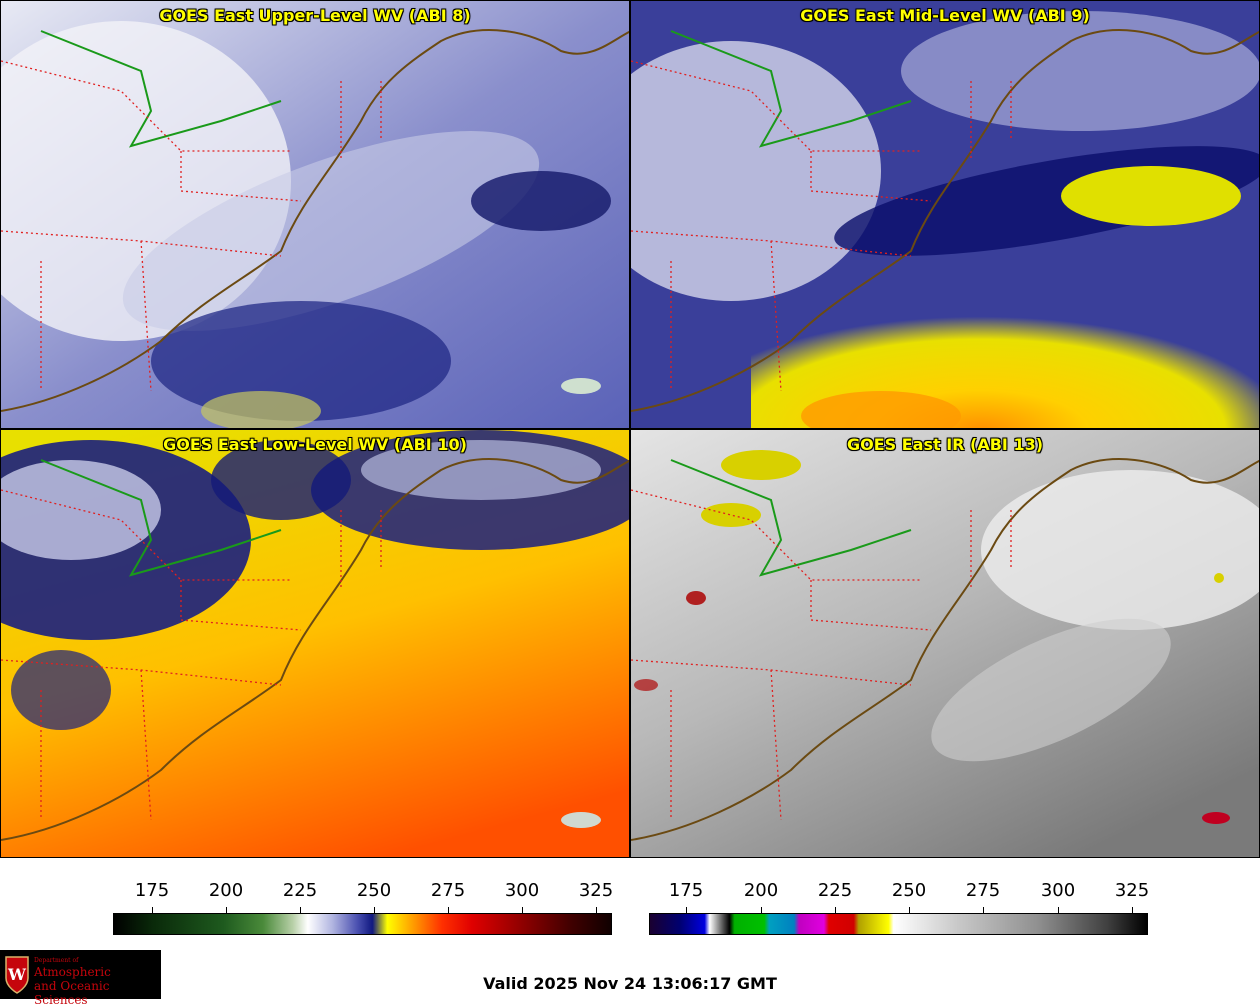 The height and width of the screenshot is (1007, 1260). I want to click on ir-colorbar-gradient, so click(898, 924).